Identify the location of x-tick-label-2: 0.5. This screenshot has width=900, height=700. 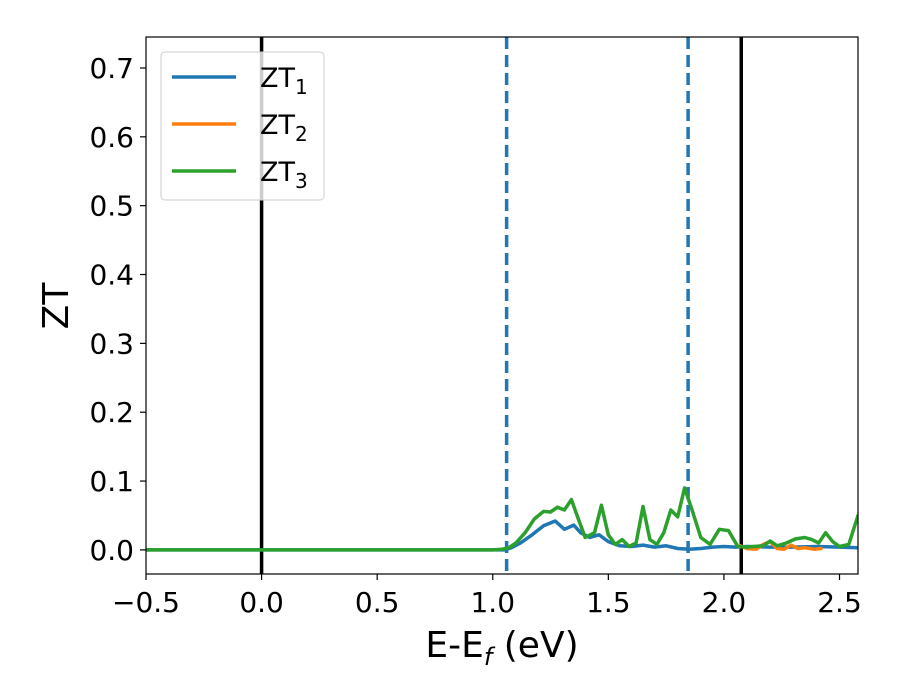
(377, 602).